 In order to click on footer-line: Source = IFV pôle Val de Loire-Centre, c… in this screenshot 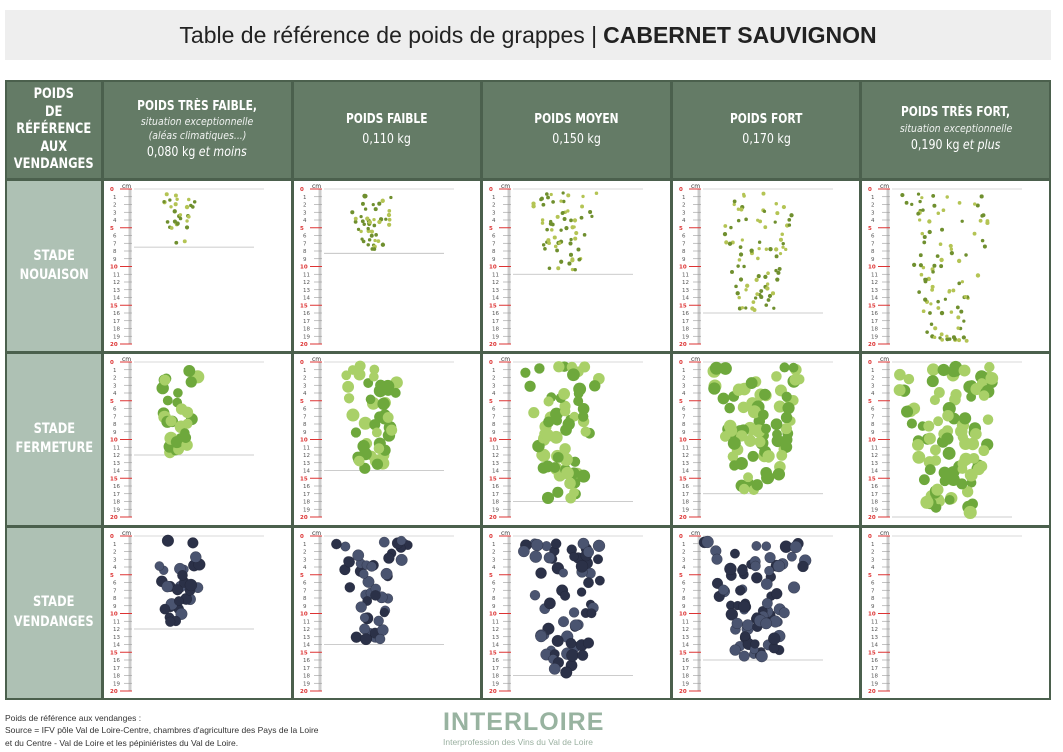, I will do `click(162, 730)`.